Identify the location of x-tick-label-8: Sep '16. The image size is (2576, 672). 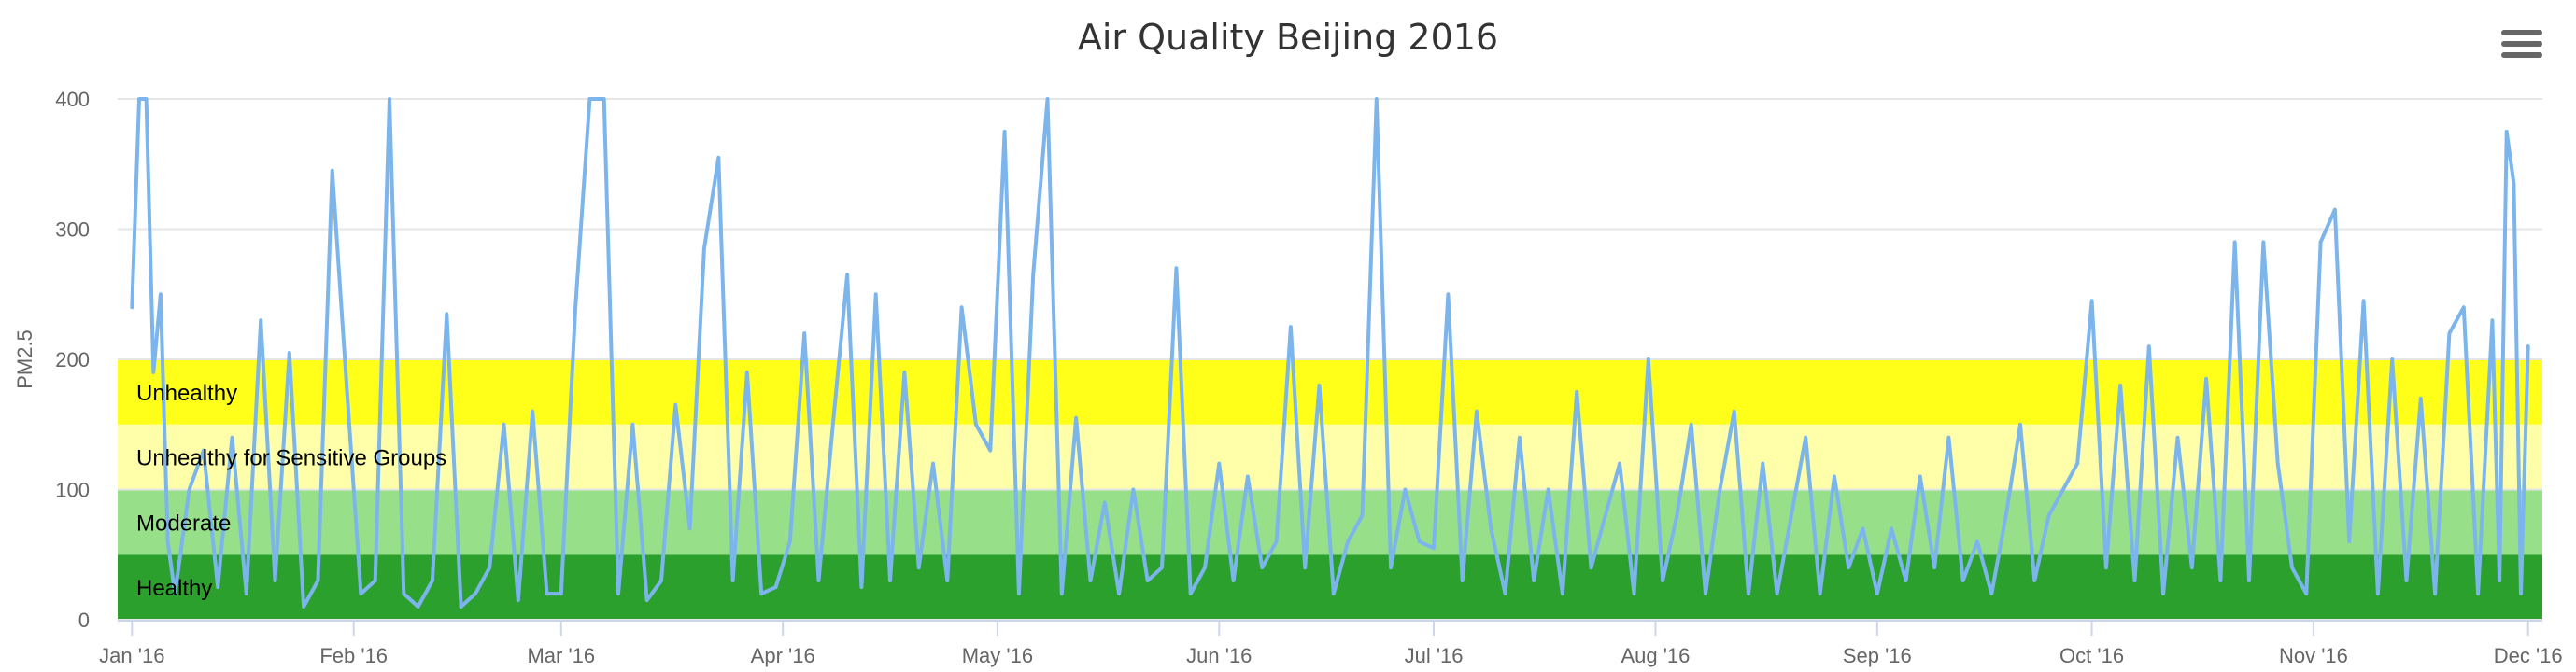
(1877, 655).